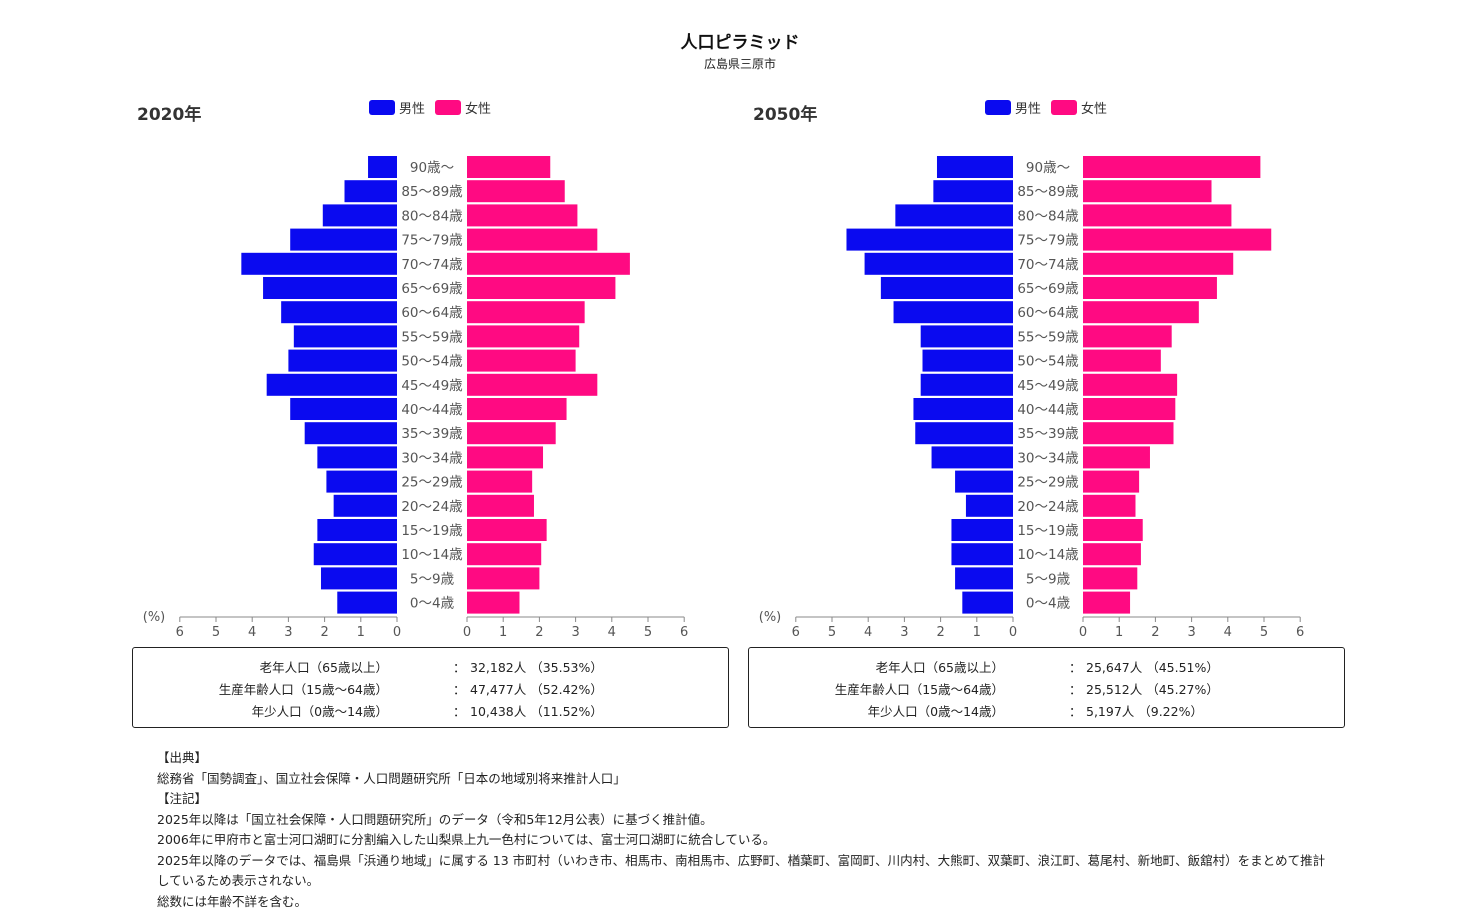  I want to click on summary-value: 25,647人 （45.51%）, so click(1152, 667).